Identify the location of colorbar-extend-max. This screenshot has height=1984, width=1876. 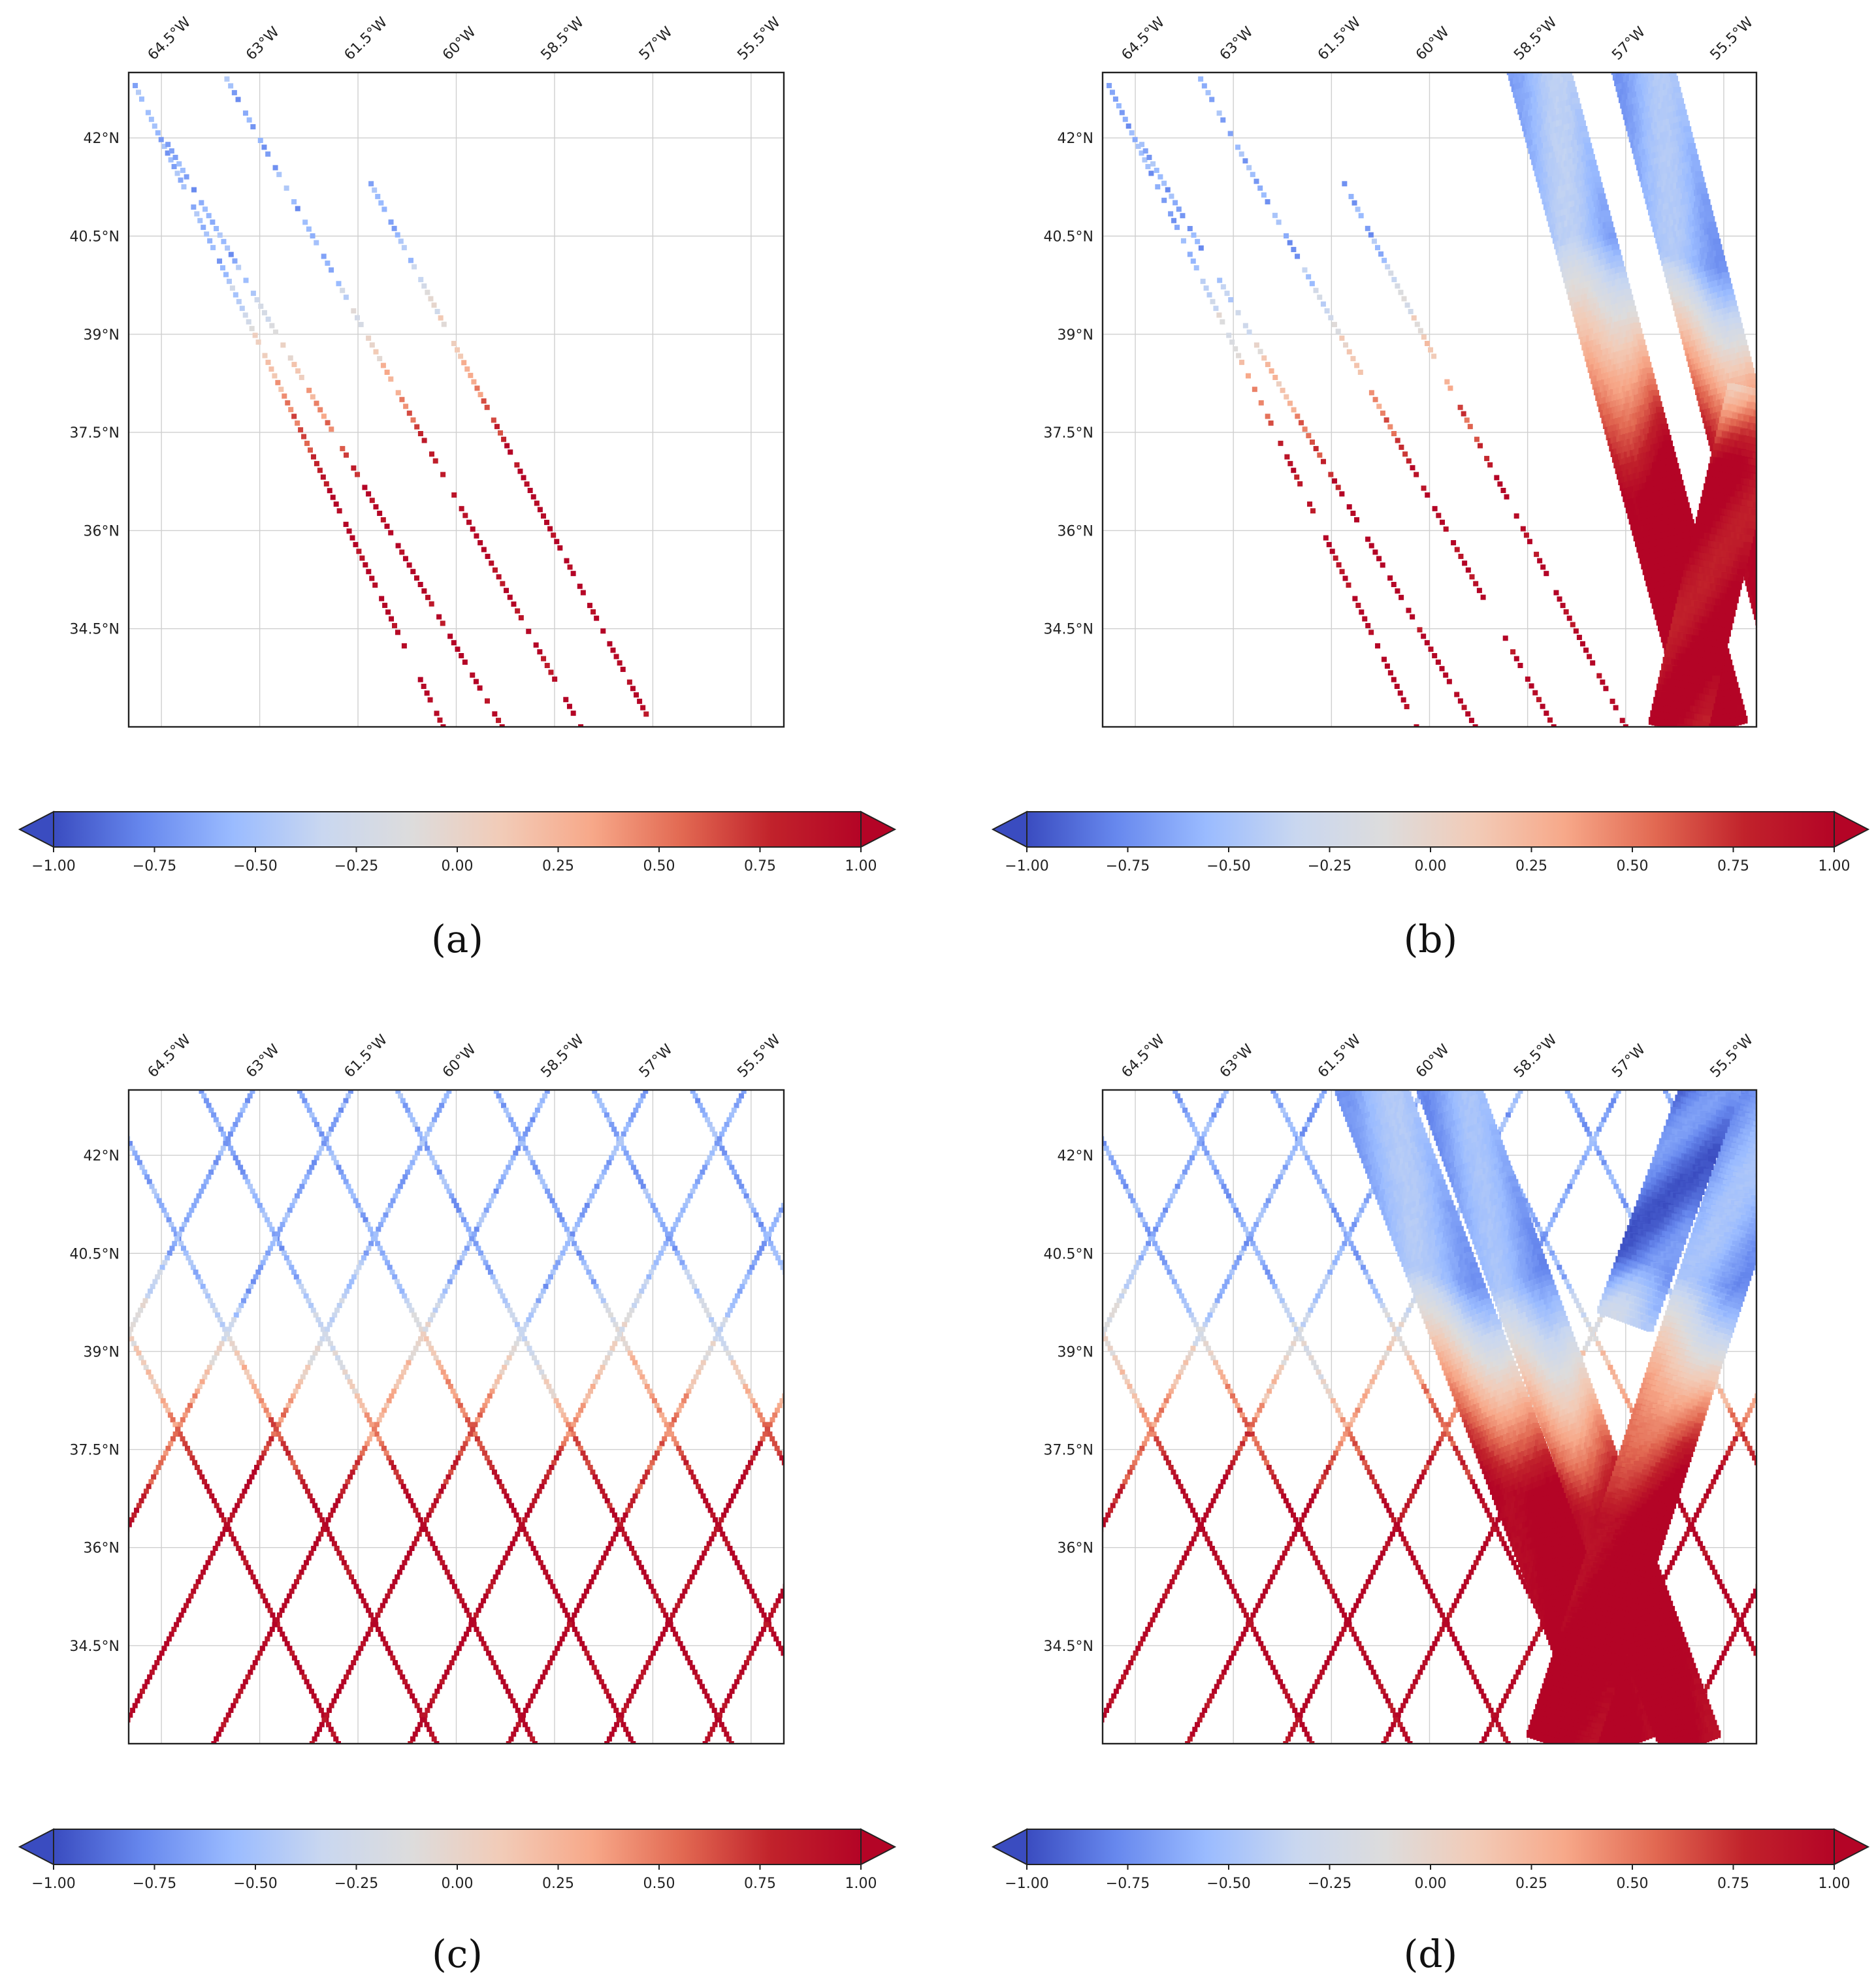
(878, 829).